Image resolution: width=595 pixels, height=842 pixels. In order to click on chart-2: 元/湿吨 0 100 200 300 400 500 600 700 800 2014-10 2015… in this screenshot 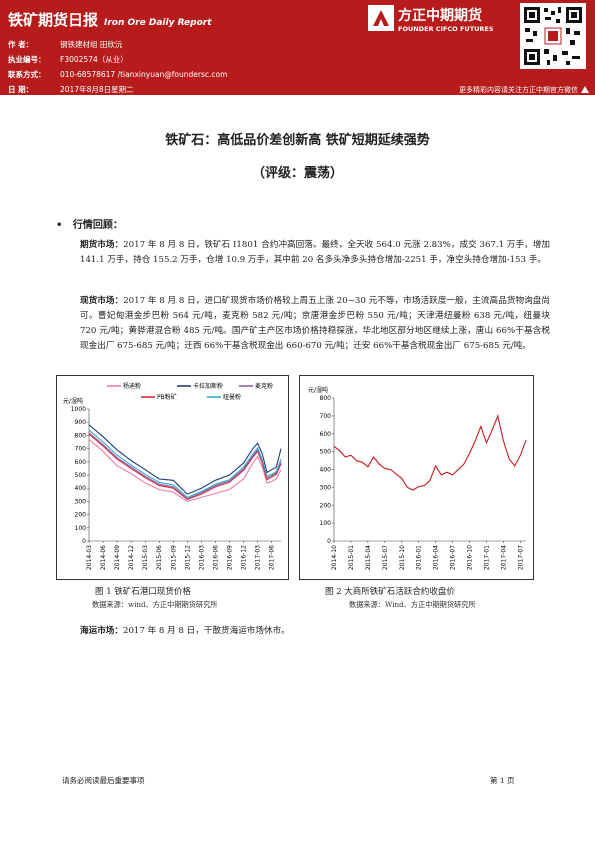, I will do `click(417, 478)`.